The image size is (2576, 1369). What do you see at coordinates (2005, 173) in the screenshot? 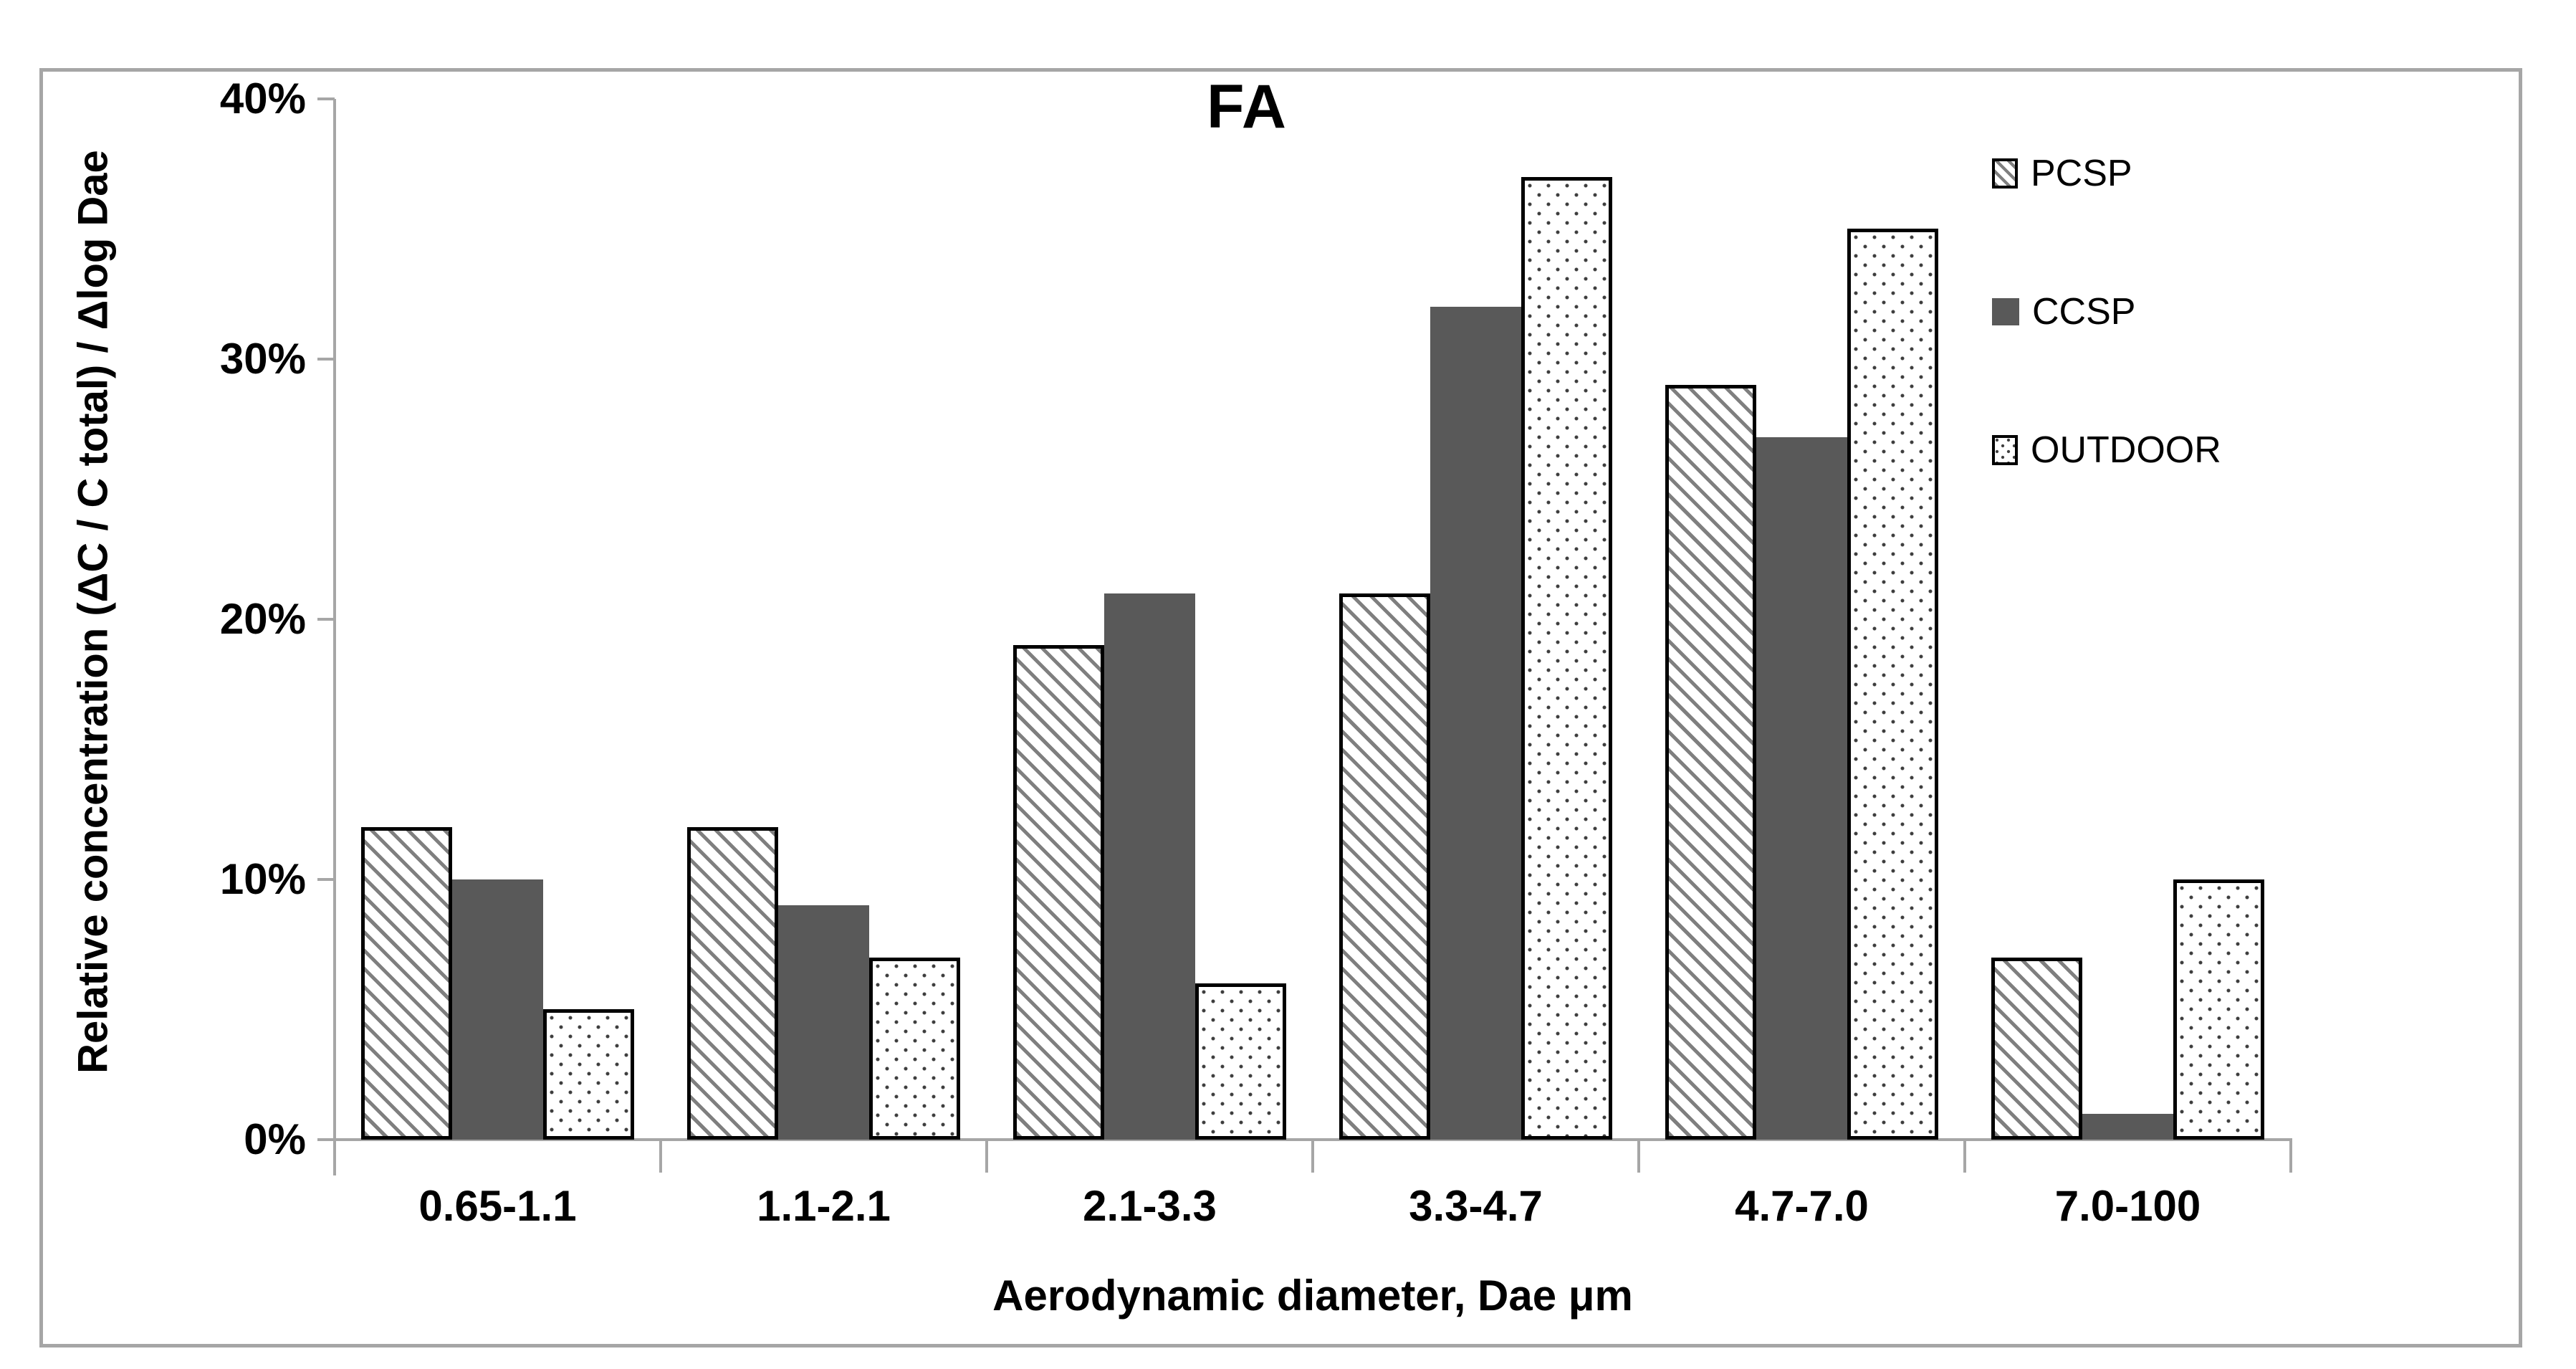
I see `legend-swatch-pcsp-icon` at bounding box center [2005, 173].